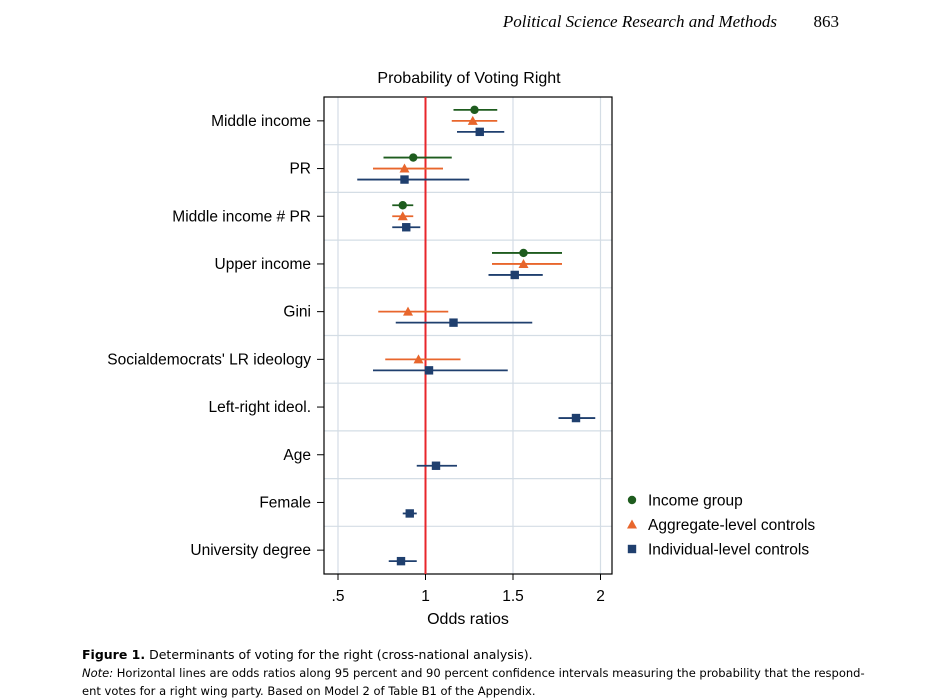  Describe the element at coordinates (263, 264) in the screenshot. I see `y-tick-label: Upper income` at that location.